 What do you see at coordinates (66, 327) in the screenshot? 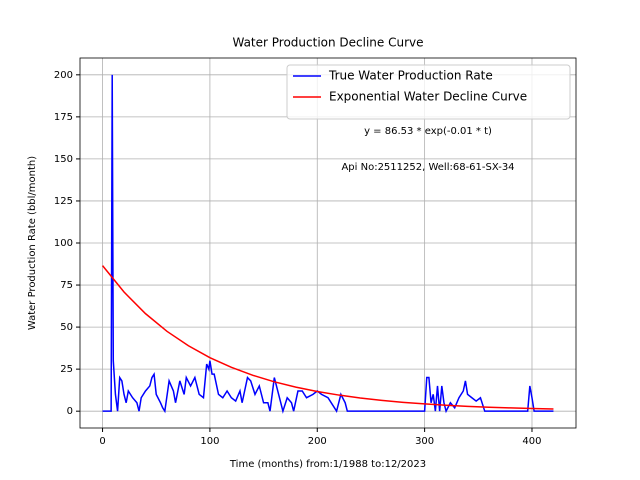
I see `y-tick-label: 50` at bounding box center [66, 327].